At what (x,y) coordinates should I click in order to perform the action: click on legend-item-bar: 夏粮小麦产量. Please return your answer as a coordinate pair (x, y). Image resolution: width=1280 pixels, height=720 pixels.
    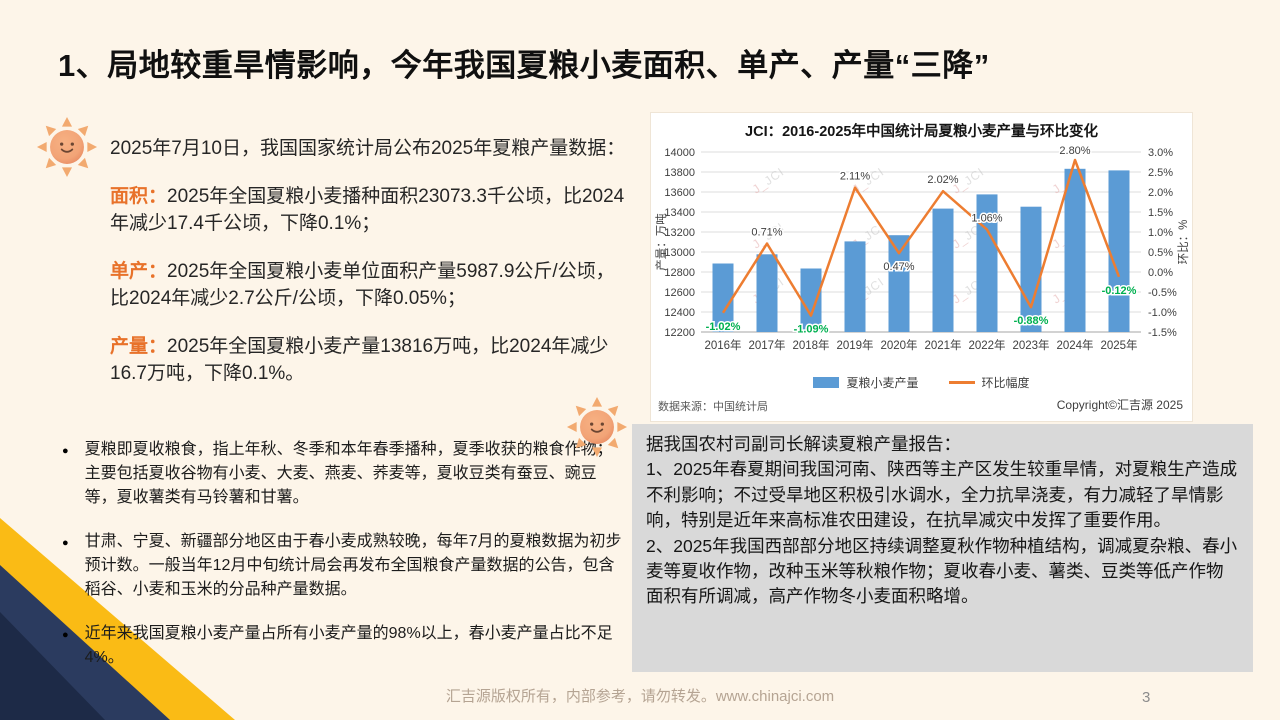
    Looking at the image, I should click on (866, 382).